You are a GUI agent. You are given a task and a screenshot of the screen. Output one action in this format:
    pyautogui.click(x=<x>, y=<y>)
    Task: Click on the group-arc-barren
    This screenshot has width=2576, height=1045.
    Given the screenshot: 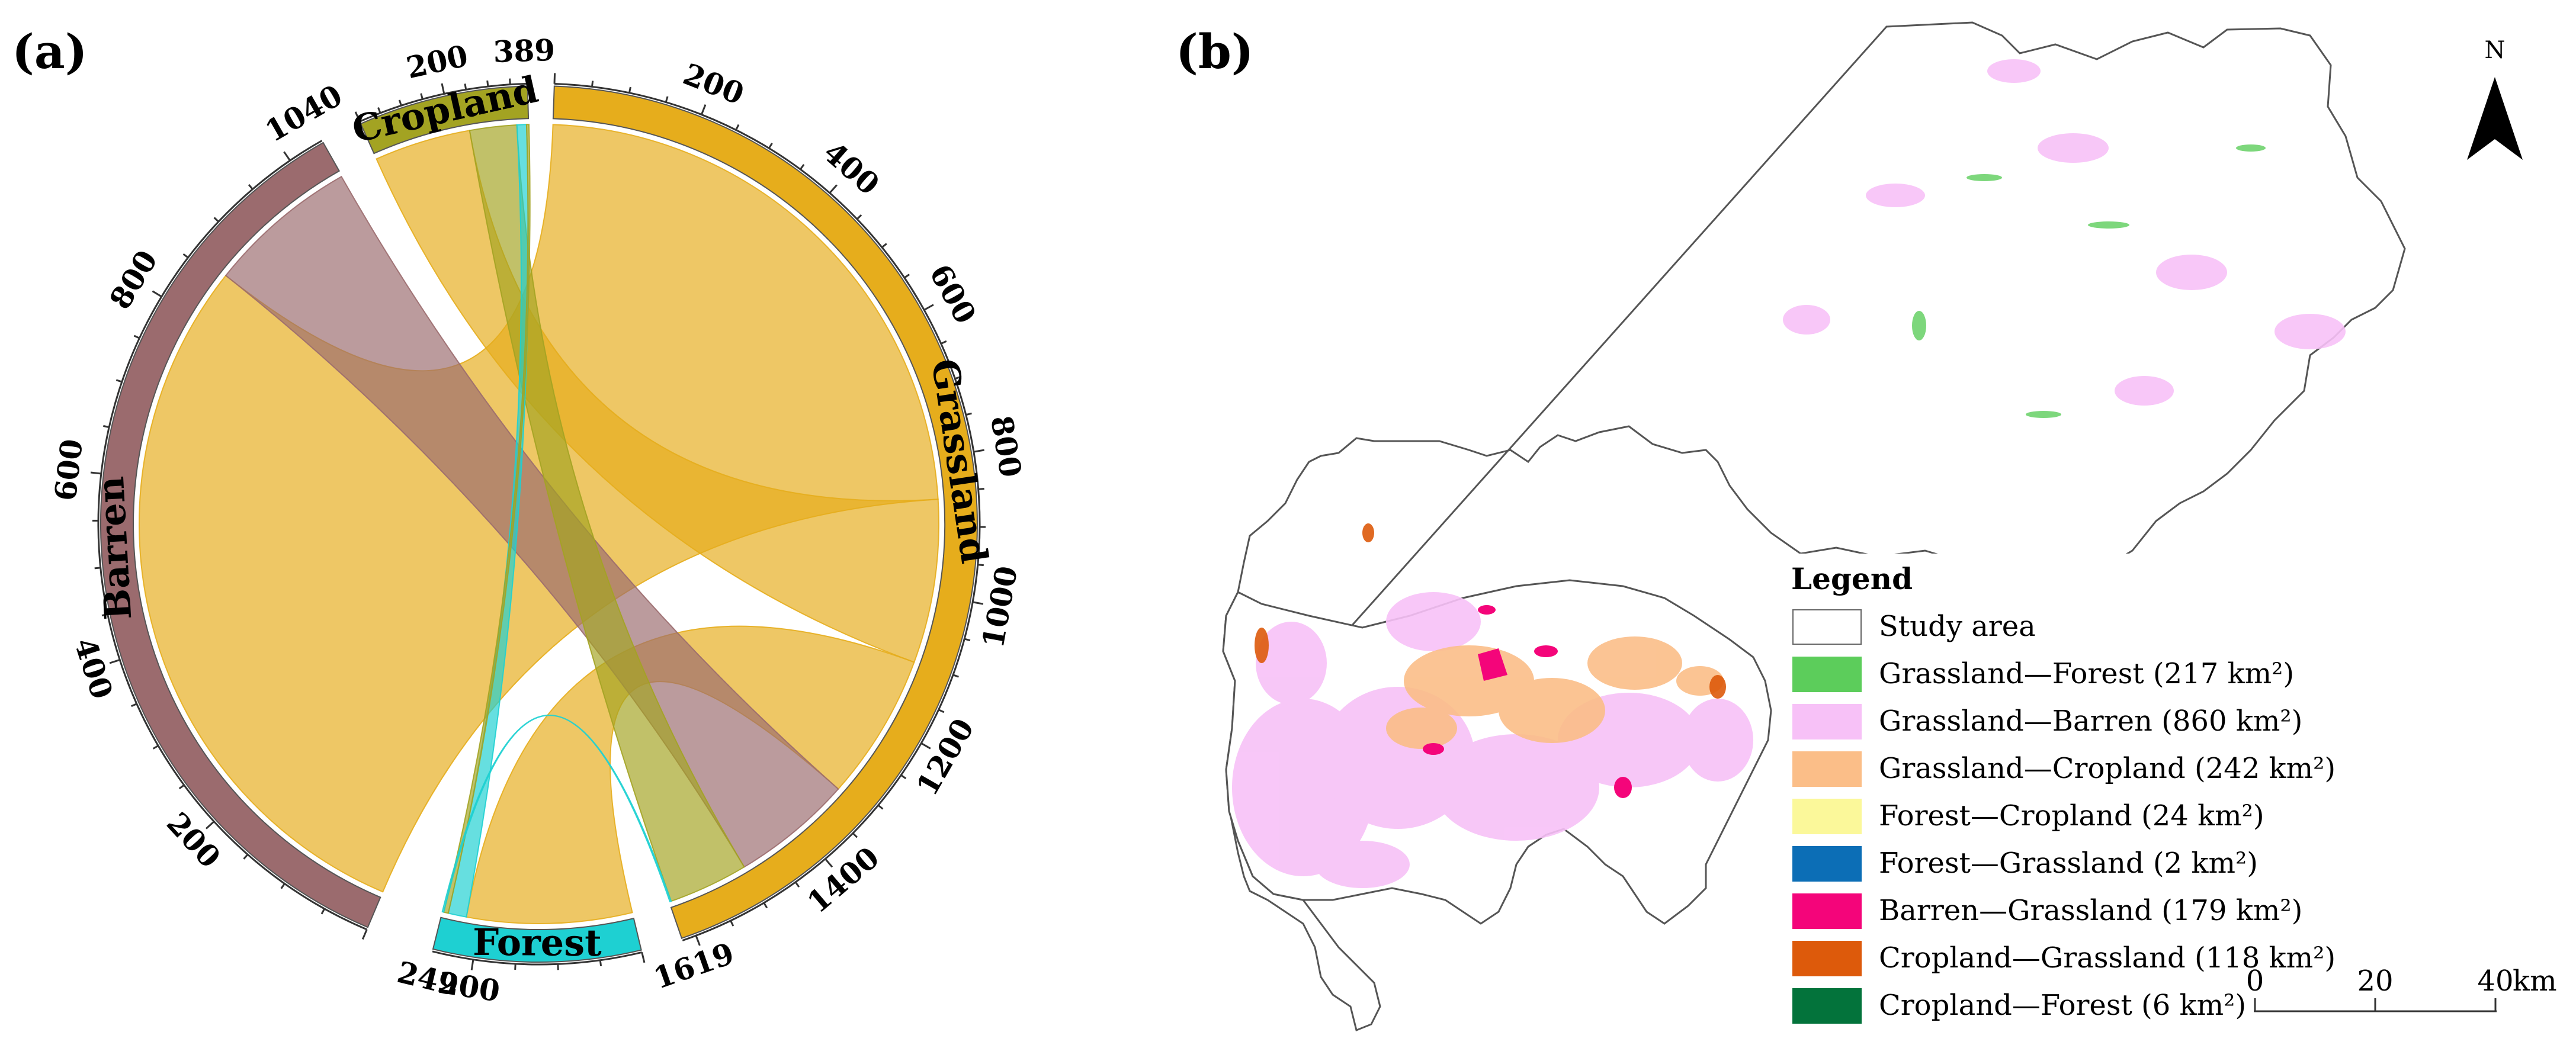 What is the action you would take?
    pyautogui.click(x=240, y=535)
    